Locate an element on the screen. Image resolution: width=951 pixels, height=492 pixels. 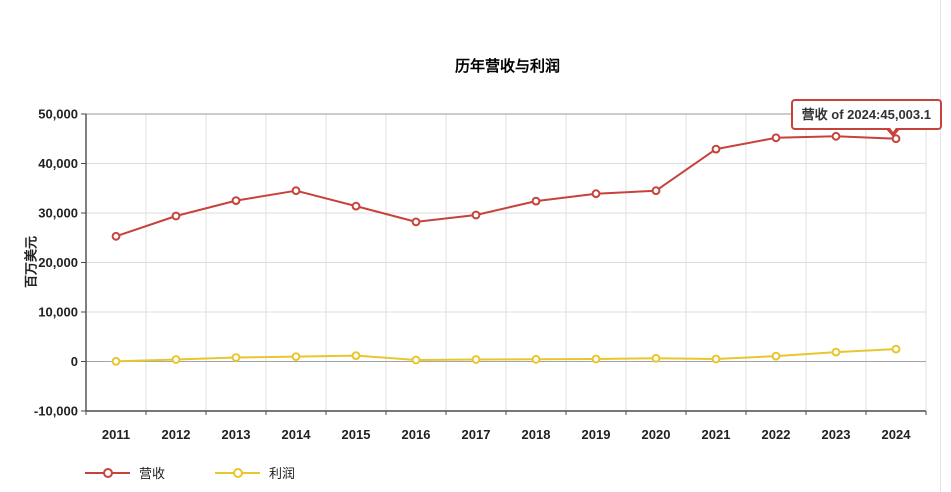
svg-text: 20,000 is located at coordinates (58, 262).